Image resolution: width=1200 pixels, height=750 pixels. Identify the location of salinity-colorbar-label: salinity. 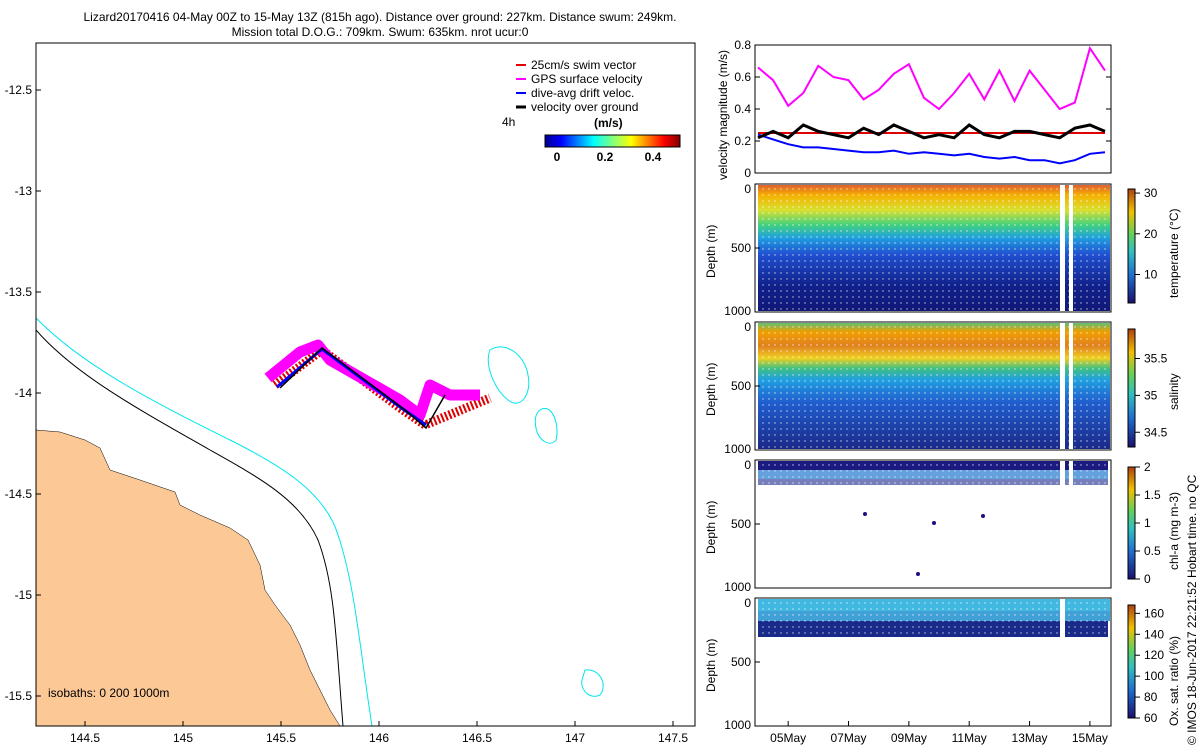
(1174, 391).